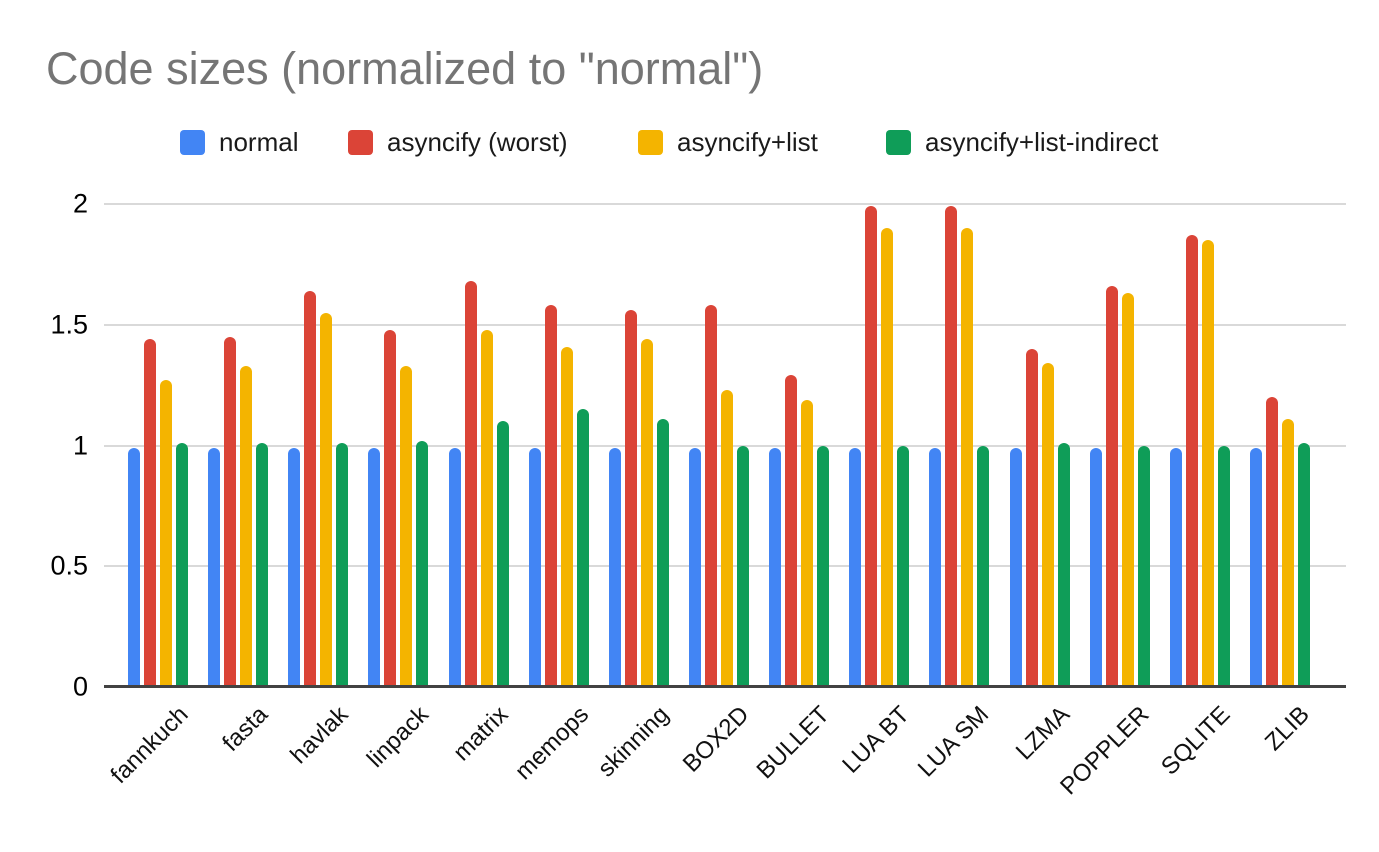  I want to click on bar-group: ZLIB, so click(1280, 480).